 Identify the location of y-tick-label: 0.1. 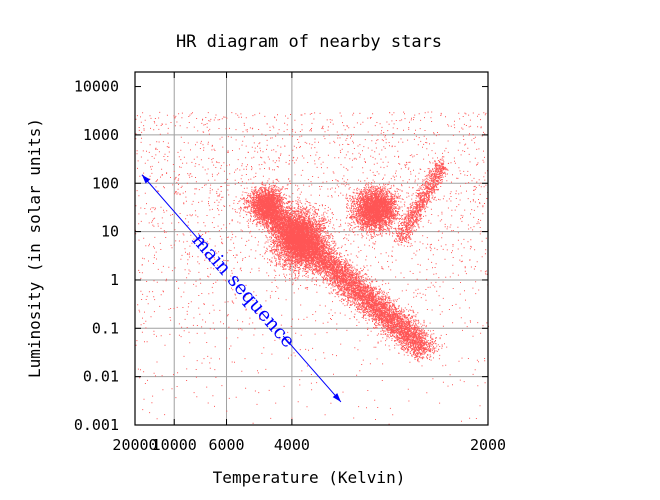
(105, 328).